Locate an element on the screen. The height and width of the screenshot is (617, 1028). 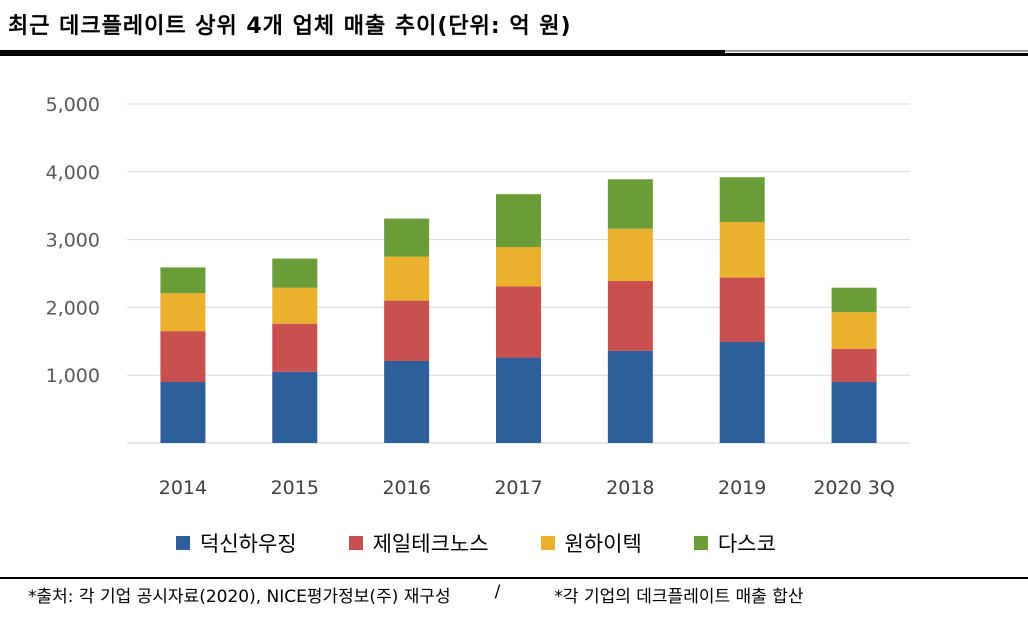
source-note: *출처: 각 기업 공시자료(2020), NICE평가정보(주) 재구성 is located at coordinates (239, 597).